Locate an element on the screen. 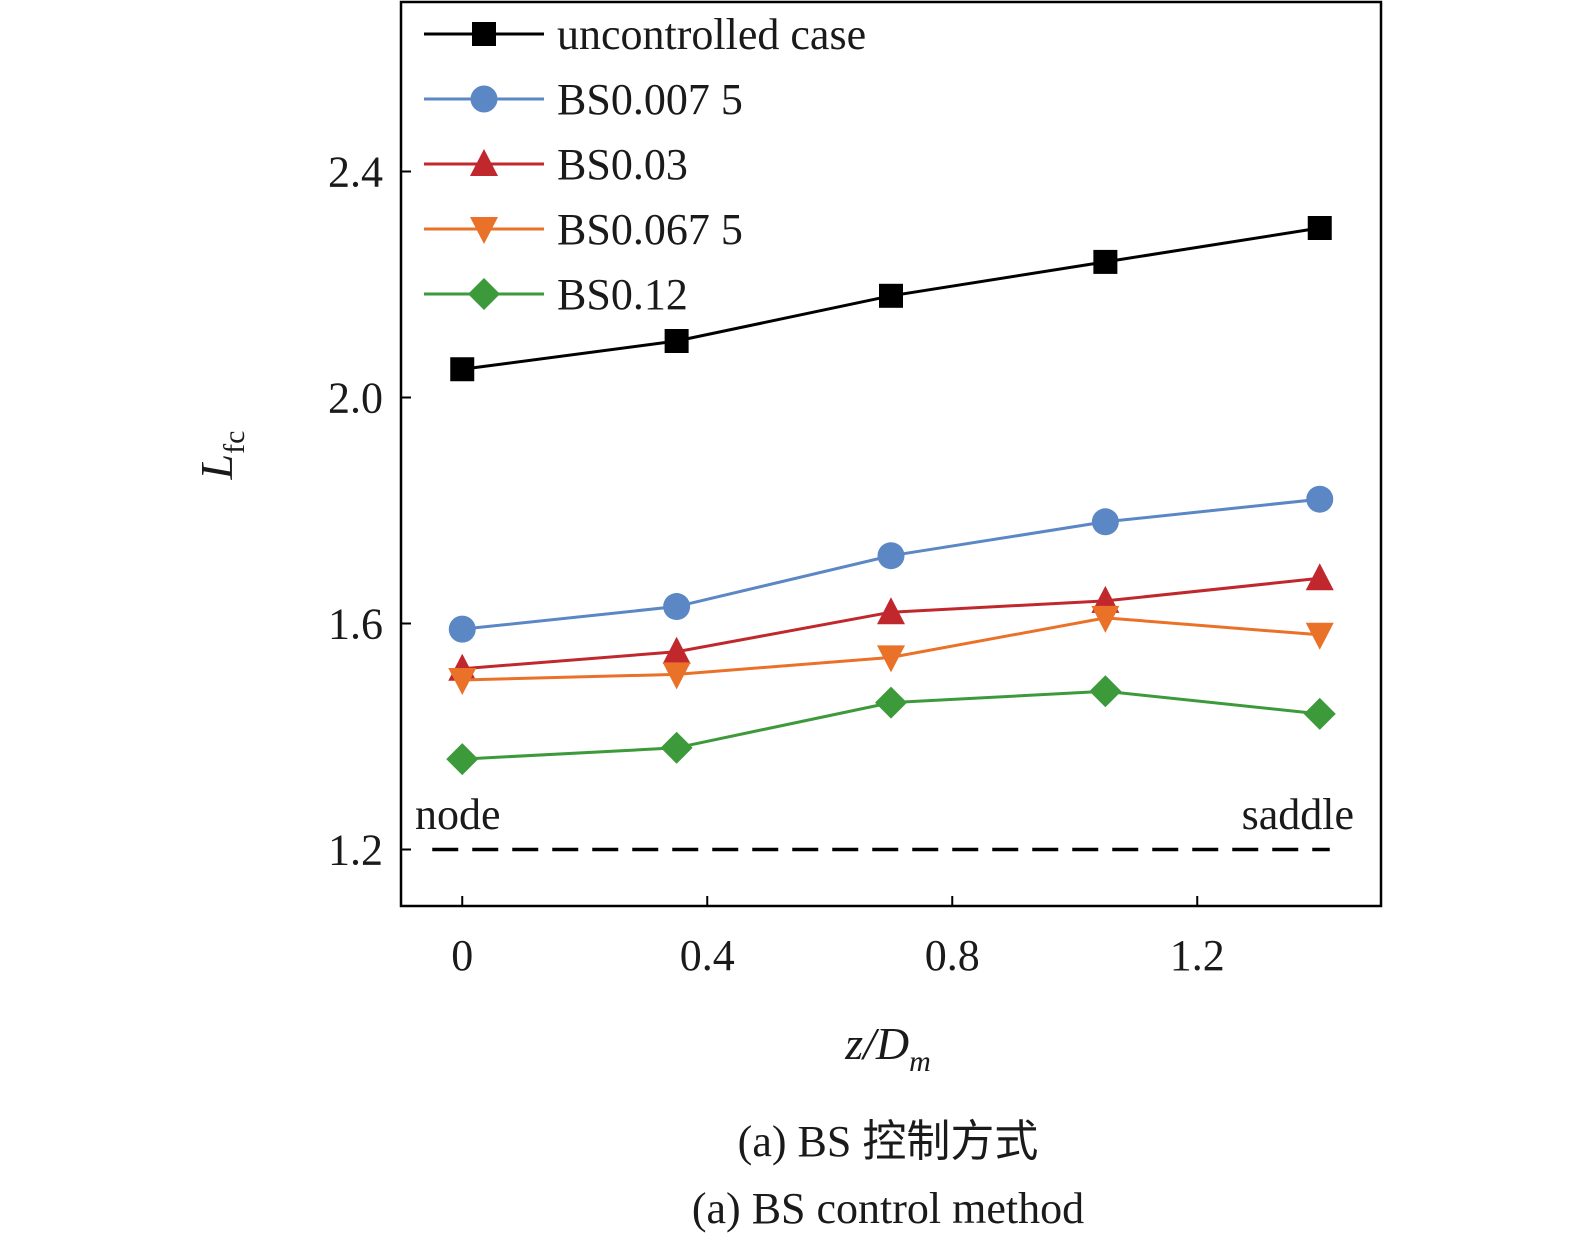 The width and height of the screenshot is (1575, 1246). caption-line-2: (a) BS control method is located at coordinates (888, 1208).